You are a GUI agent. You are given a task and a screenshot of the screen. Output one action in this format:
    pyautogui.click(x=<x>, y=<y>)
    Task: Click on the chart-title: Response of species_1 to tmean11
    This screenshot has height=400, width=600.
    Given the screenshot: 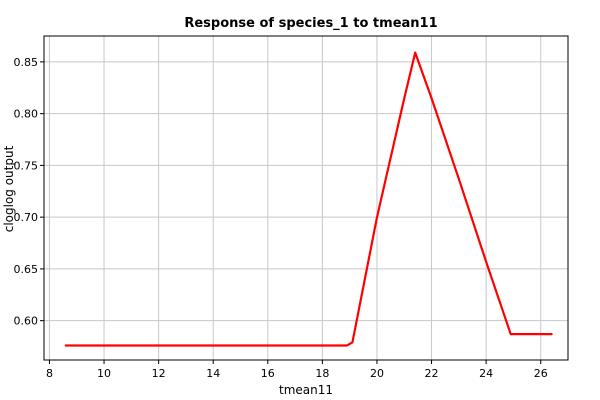 What is the action you would take?
    pyautogui.click(x=310, y=23)
    